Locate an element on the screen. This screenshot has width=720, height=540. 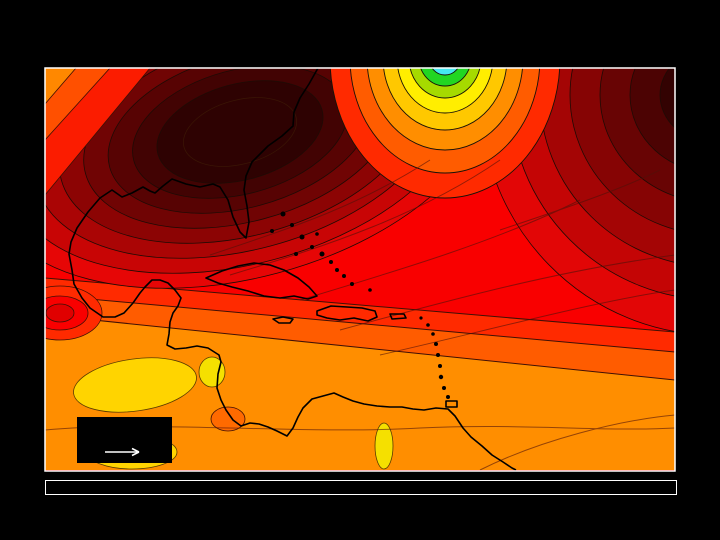
reference-arrow-icon is located at coordinates (122, 452).